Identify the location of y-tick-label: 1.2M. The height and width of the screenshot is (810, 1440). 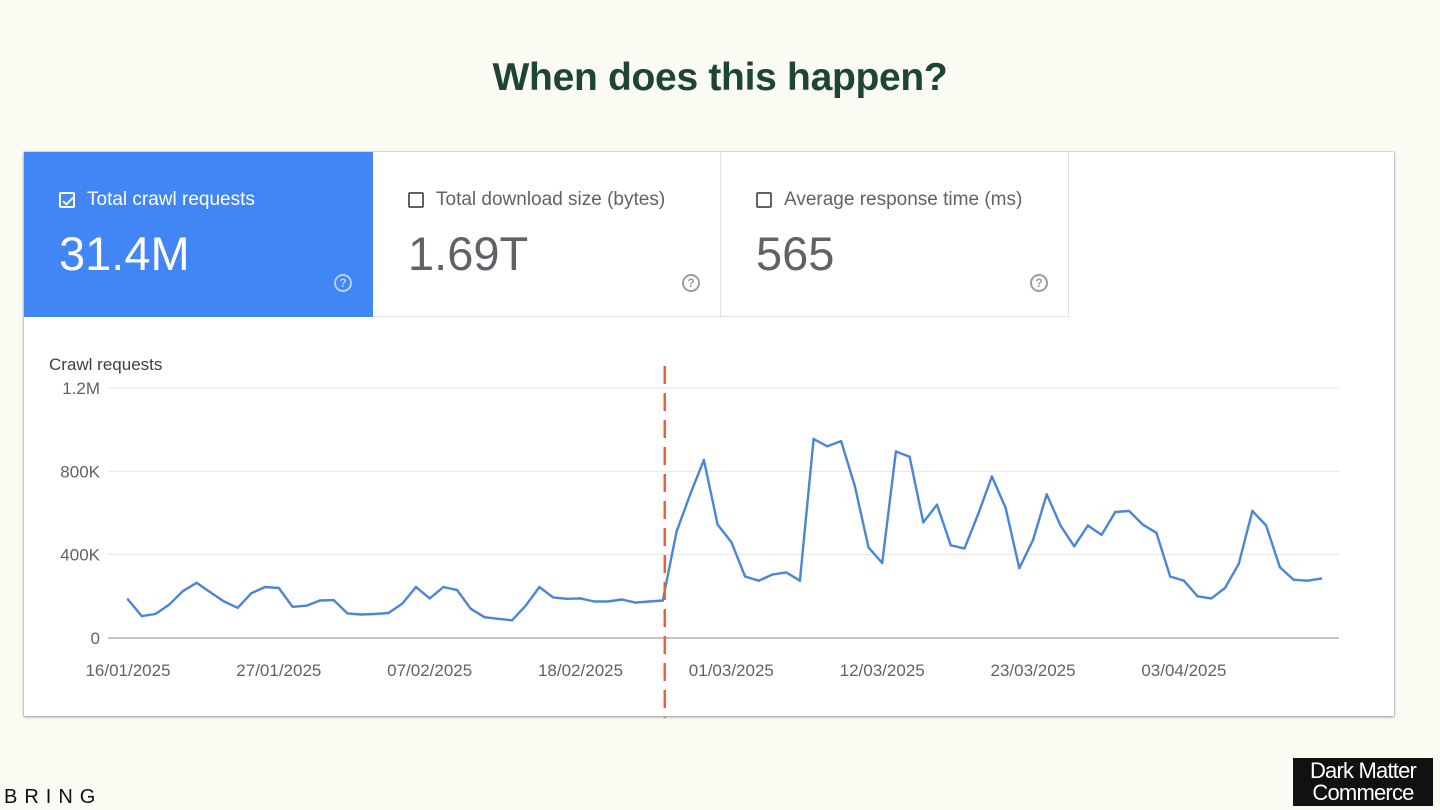
(81, 388).